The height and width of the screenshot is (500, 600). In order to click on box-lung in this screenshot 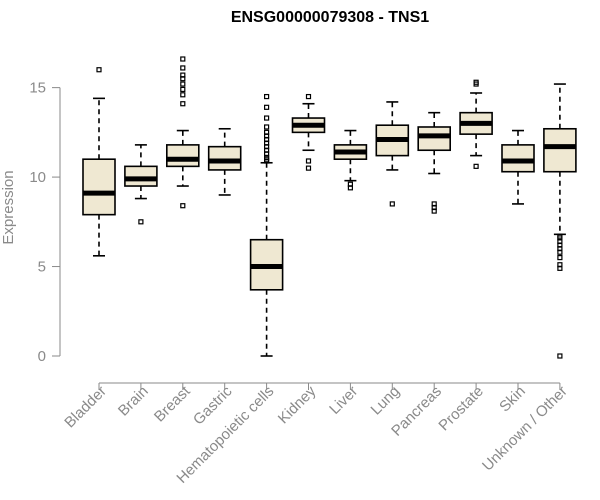, I will do `click(392, 154)`.